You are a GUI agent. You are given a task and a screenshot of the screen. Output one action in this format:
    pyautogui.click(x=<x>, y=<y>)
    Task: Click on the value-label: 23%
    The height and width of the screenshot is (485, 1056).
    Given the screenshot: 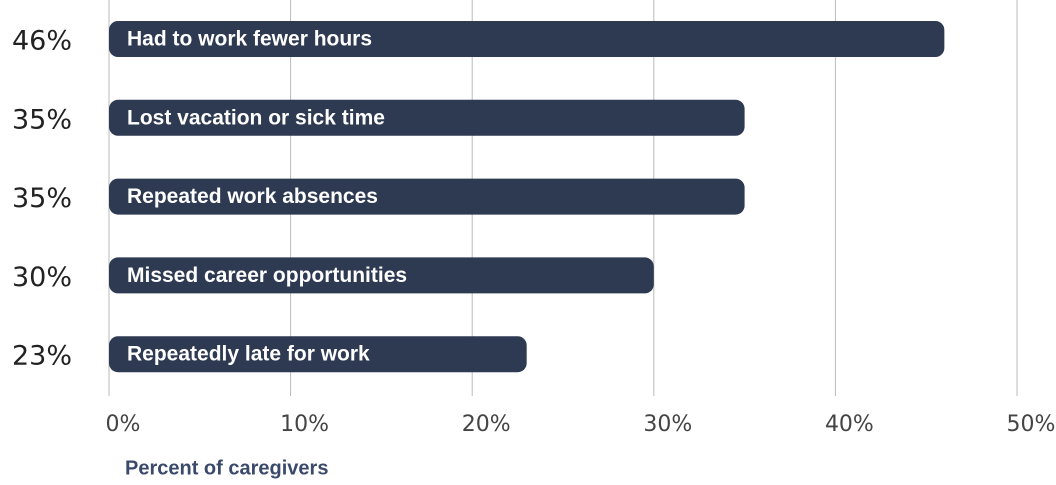 What is the action you would take?
    pyautogui.click(x=42, y=356)
    